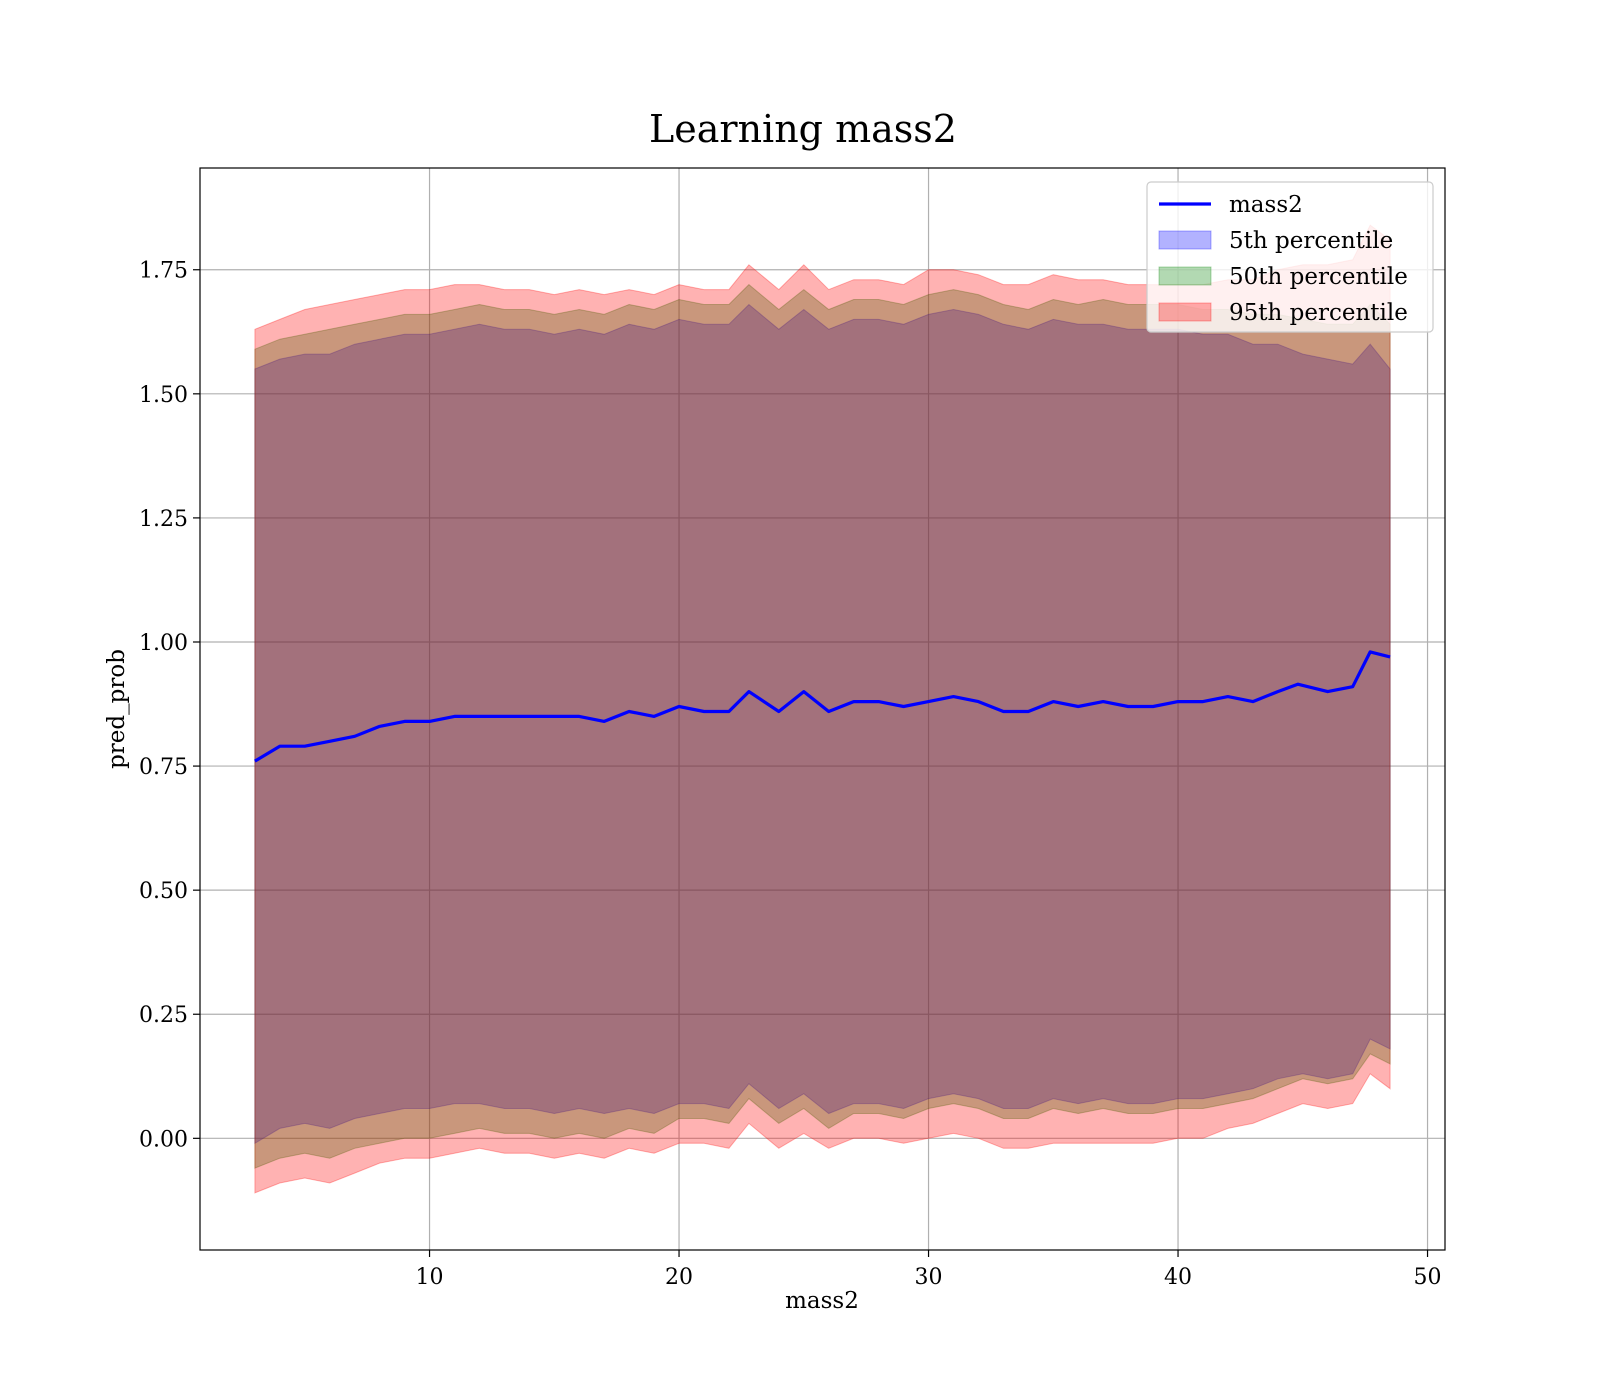 The width and height of the screenshot is (1600, 1400). Describe the element at coordinates (163, 519) in the screenshot. I see `y-tick-label-5: 1.25` at that location.